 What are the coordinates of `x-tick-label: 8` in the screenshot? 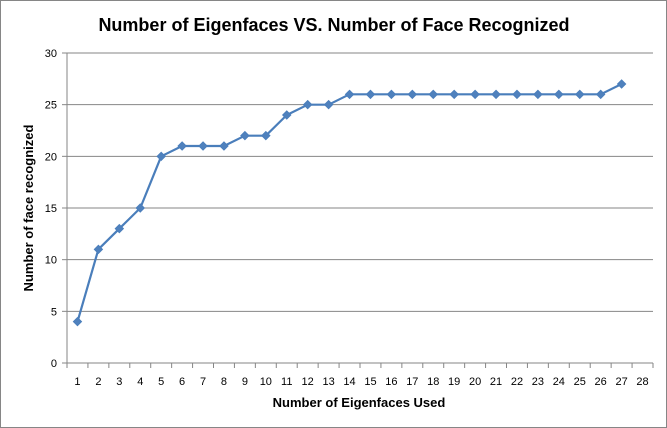 It's located at (224, 382).